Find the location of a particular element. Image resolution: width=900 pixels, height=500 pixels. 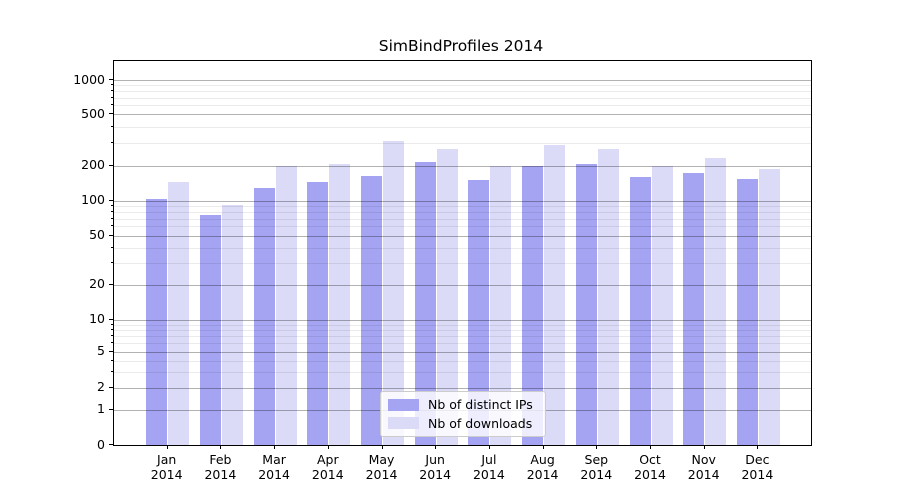

y-tick-label-1: 1 is located at coordinates (101, 409).